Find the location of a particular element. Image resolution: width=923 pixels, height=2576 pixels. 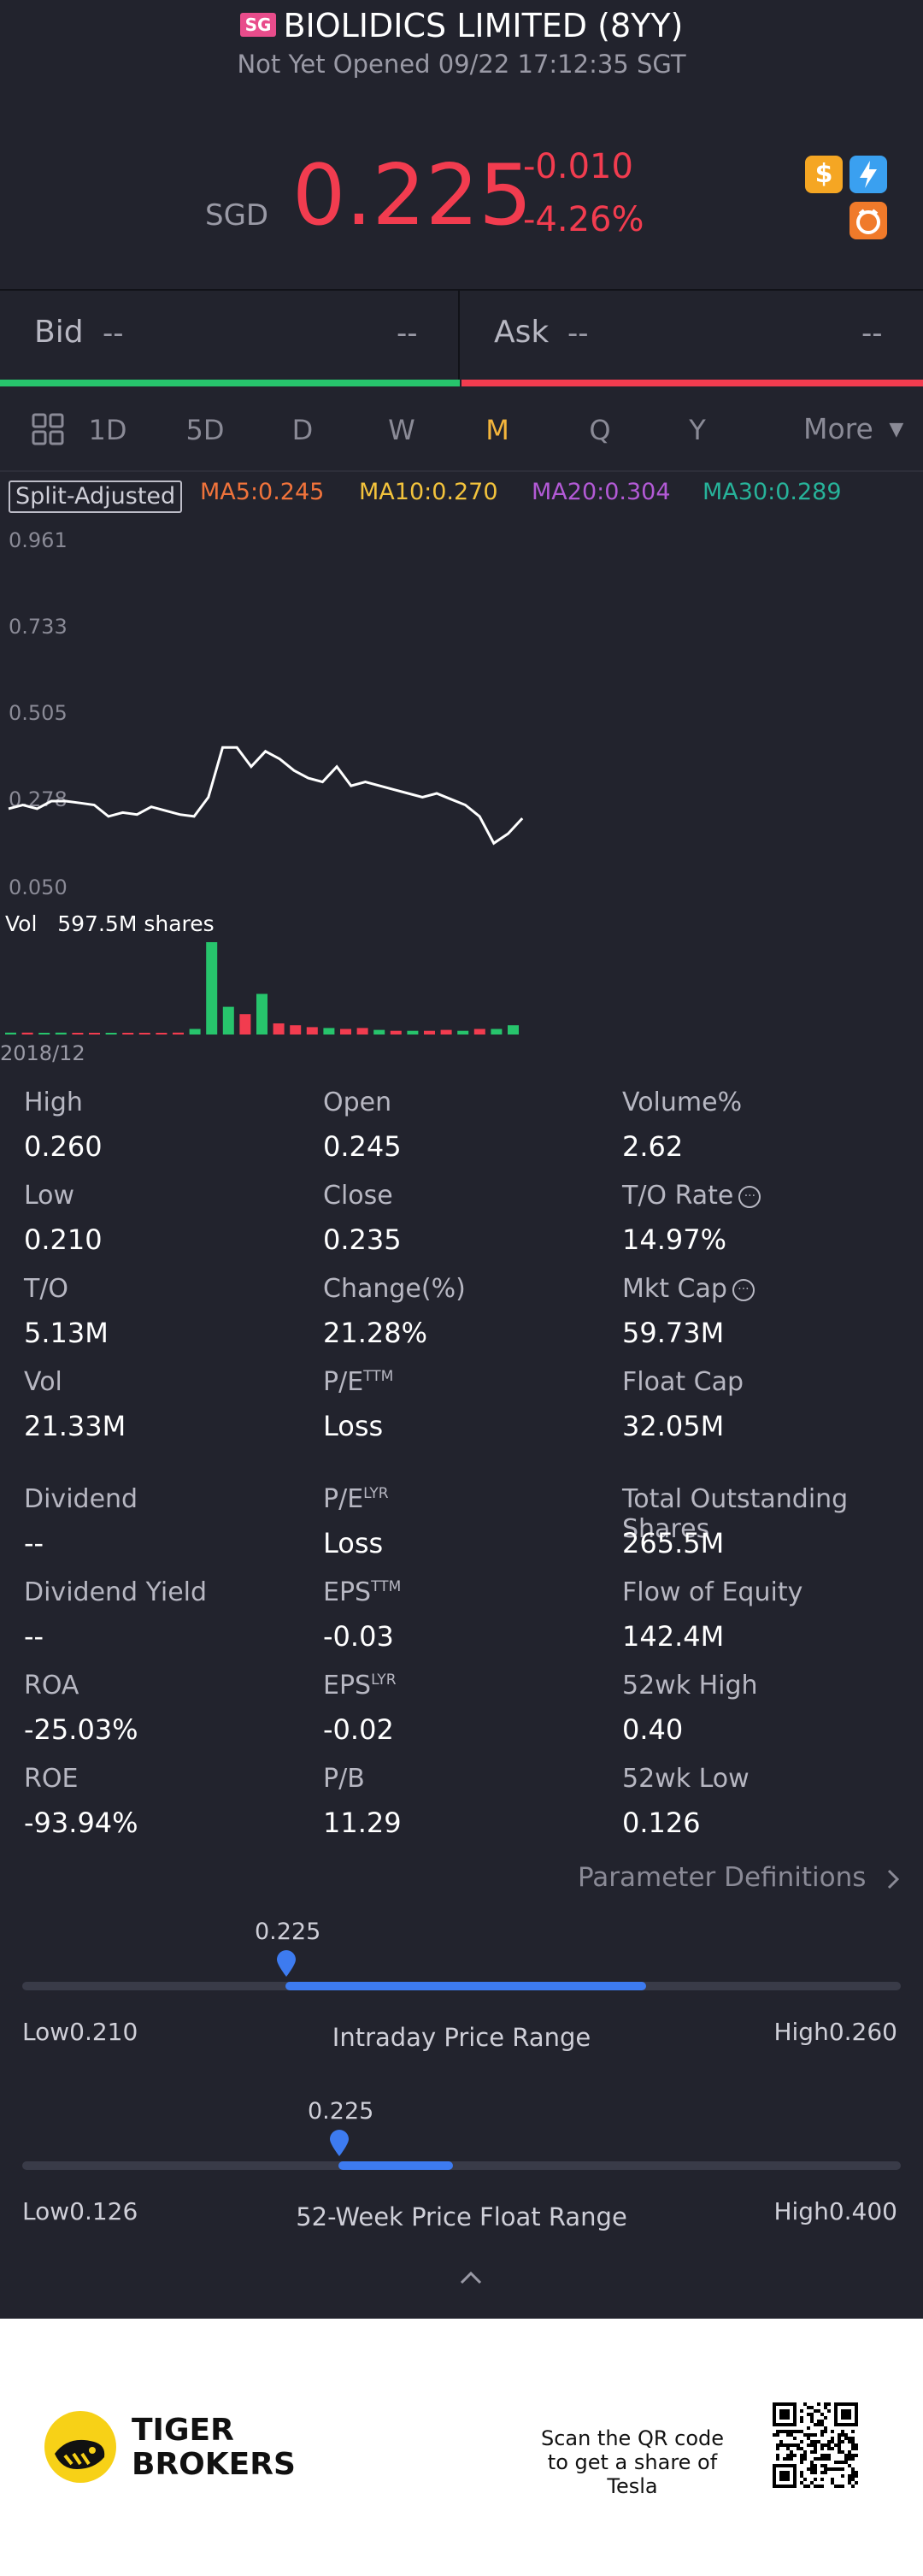

stat-label-text: T/O is located at coordinates (46, 1289).